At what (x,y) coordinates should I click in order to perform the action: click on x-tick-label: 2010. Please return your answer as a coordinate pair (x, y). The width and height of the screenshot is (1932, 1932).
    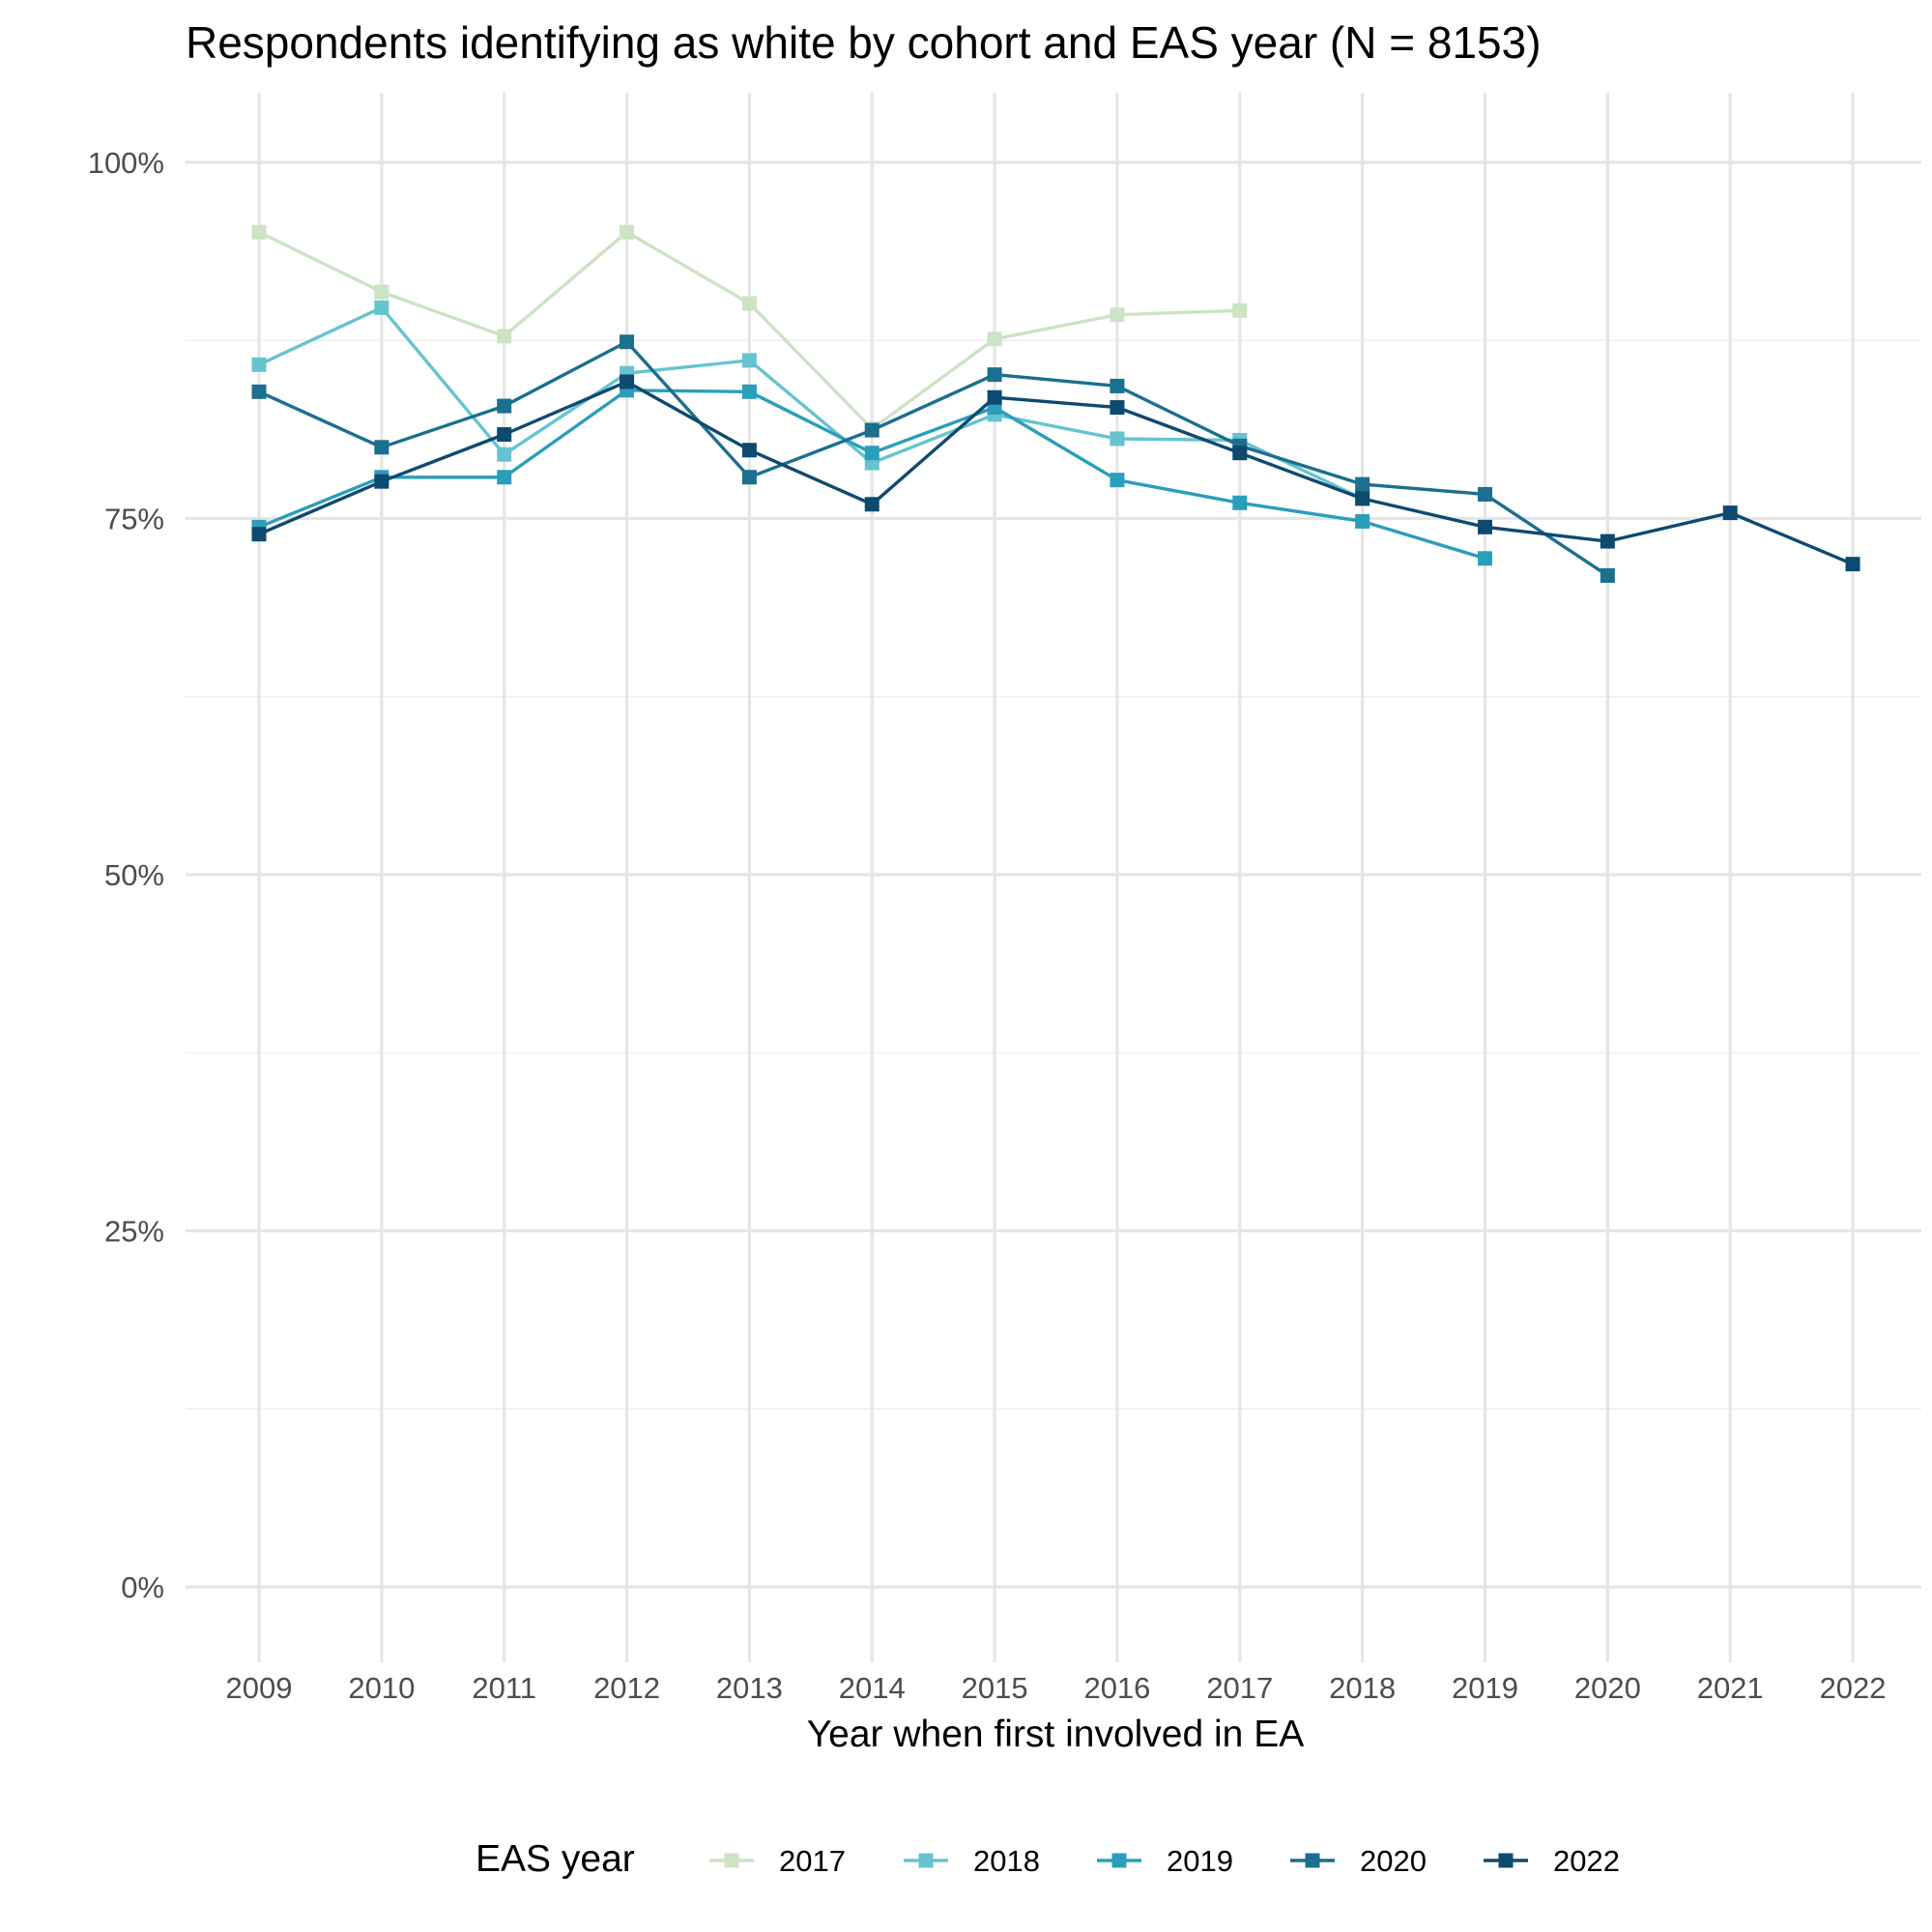
    Looking at the image, I should click on (381, 1688).